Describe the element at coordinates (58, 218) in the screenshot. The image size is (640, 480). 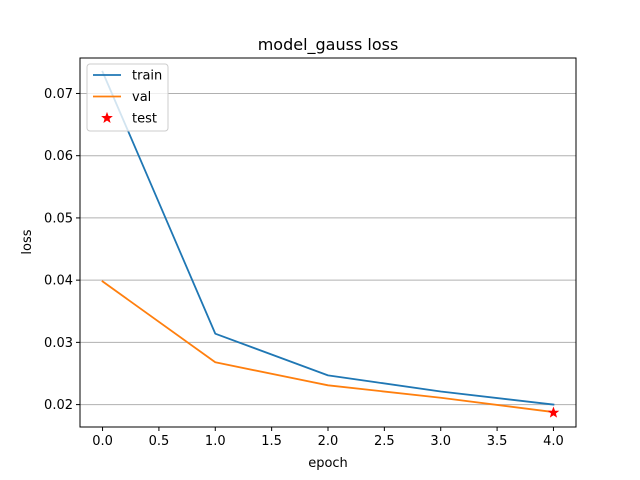
I see `y-tick-label: 0.05` at that location.